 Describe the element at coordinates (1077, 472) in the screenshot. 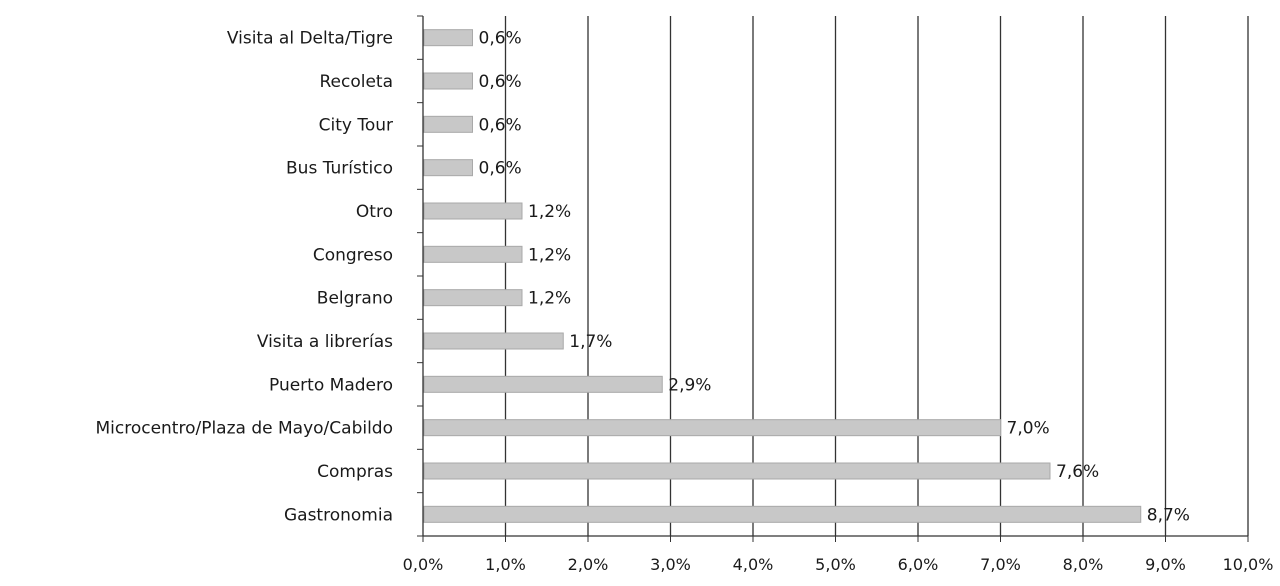

I see `value-label: 7,6%` at that location.